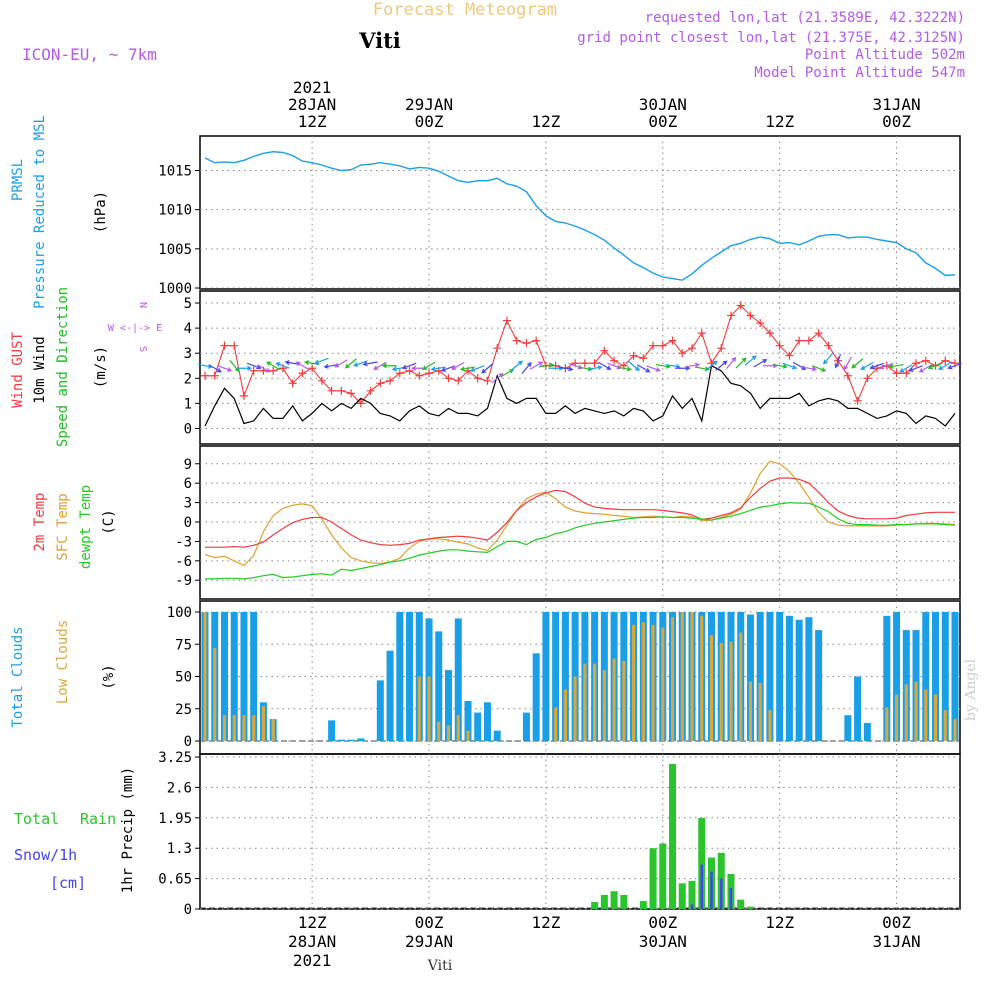 This screenshot has height=1000, width=1000. Describe the element at coordinates (580, 212) in the screenshot. I see `pressure-panel-frame` at that location.